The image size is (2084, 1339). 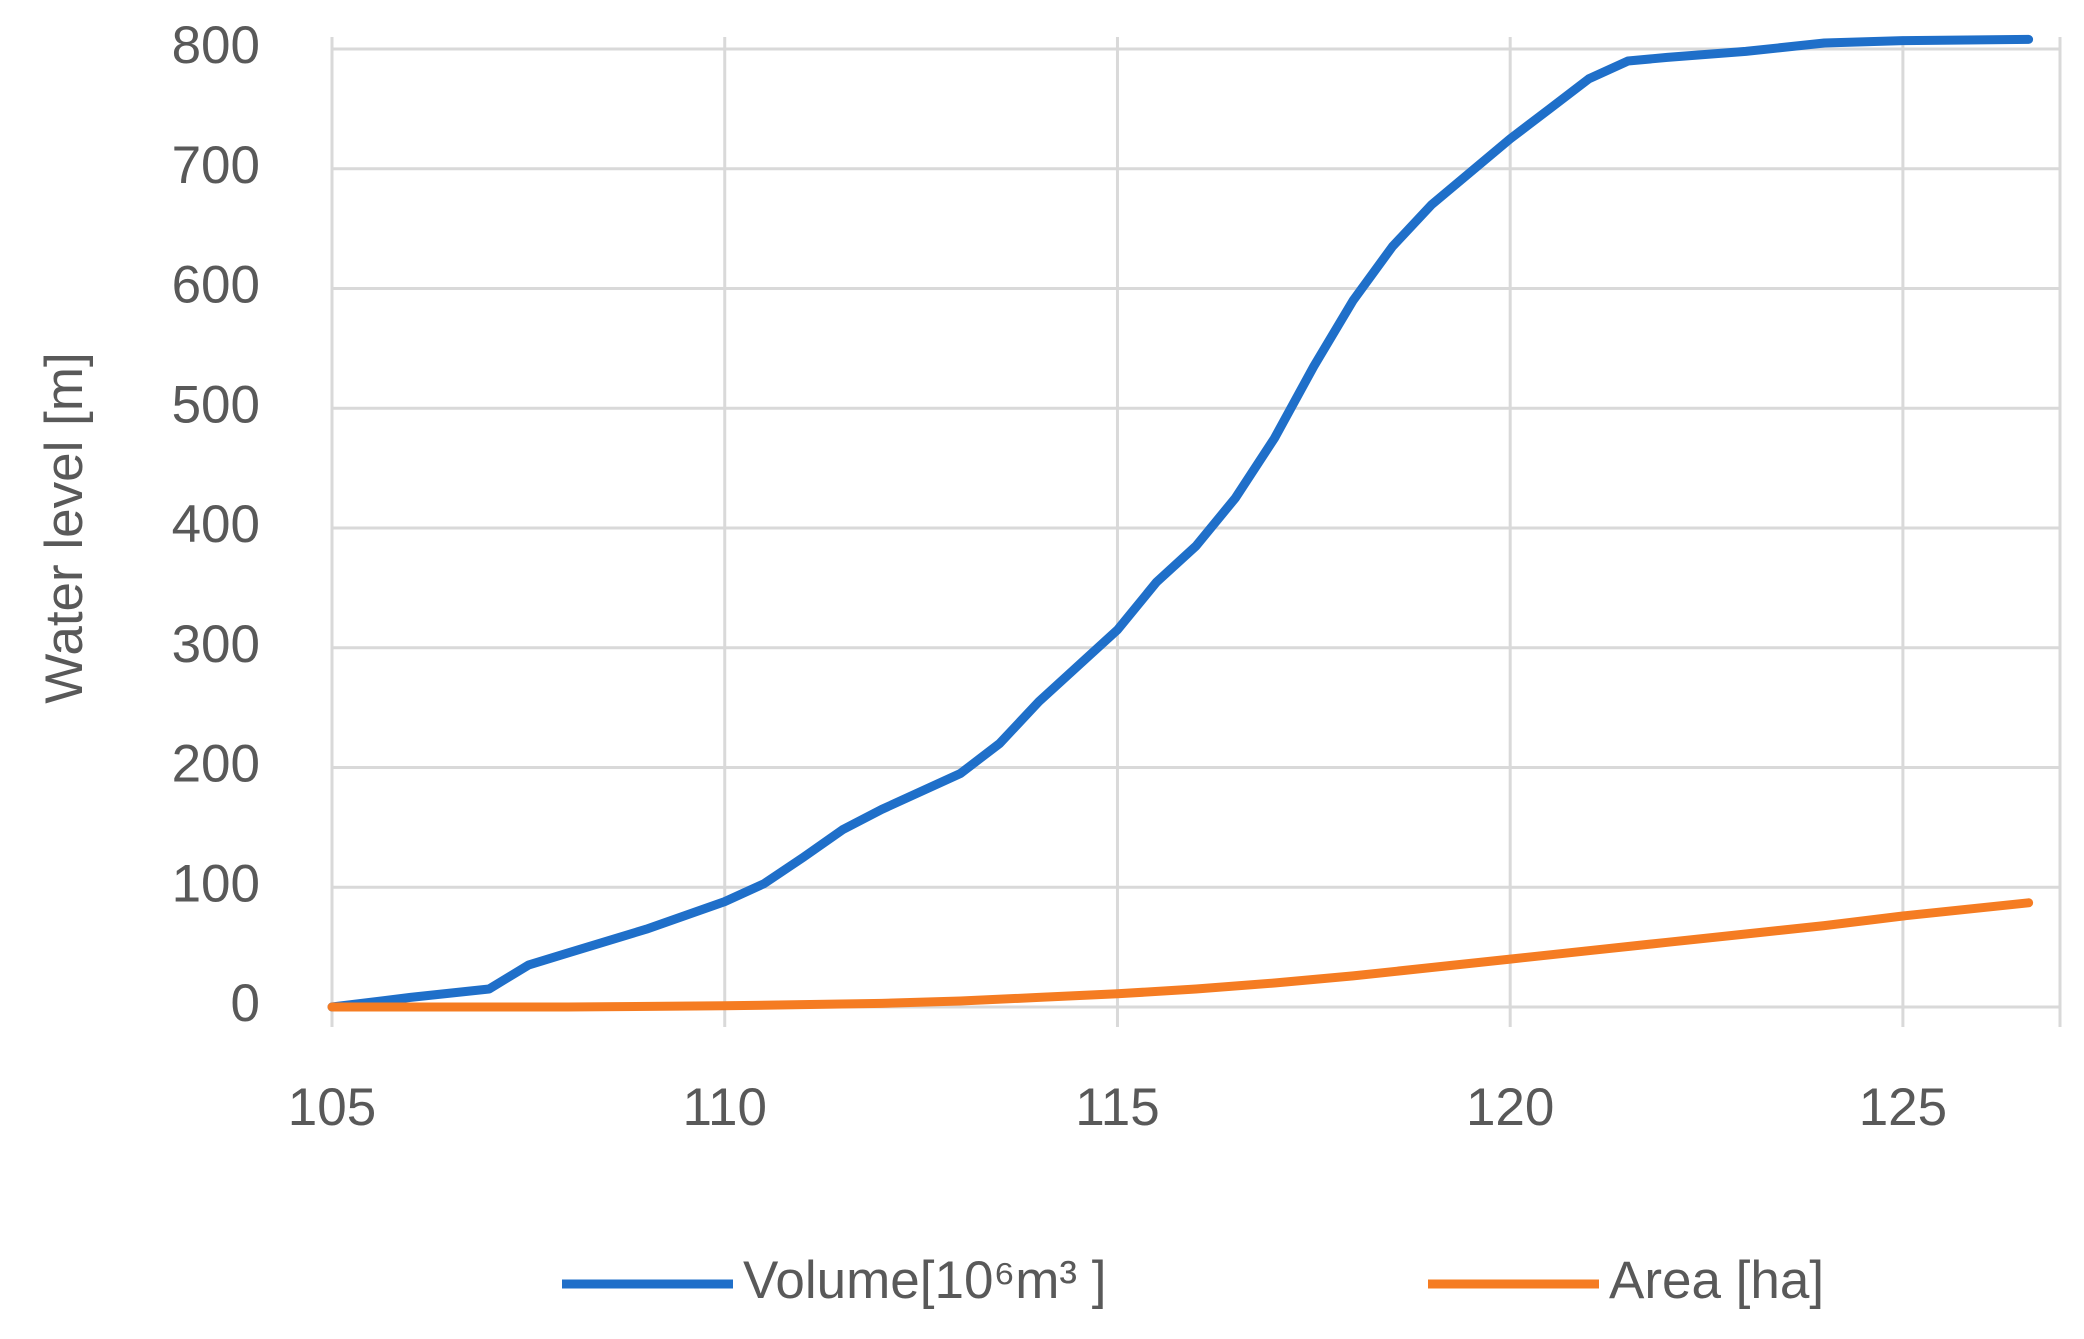 What do you see at coordinates (1716, 1280) in the screenshot?
I see `legend-label: Area [ha]` at bounding box center [1716, 1280].